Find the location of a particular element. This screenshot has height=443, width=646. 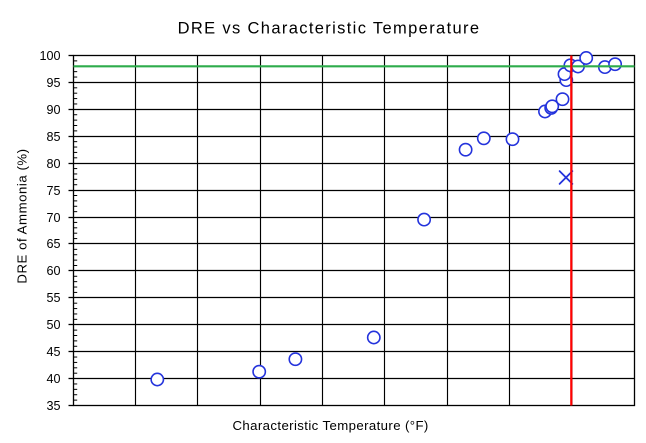

svg-text: 60 is located at coordinates (53, 271).